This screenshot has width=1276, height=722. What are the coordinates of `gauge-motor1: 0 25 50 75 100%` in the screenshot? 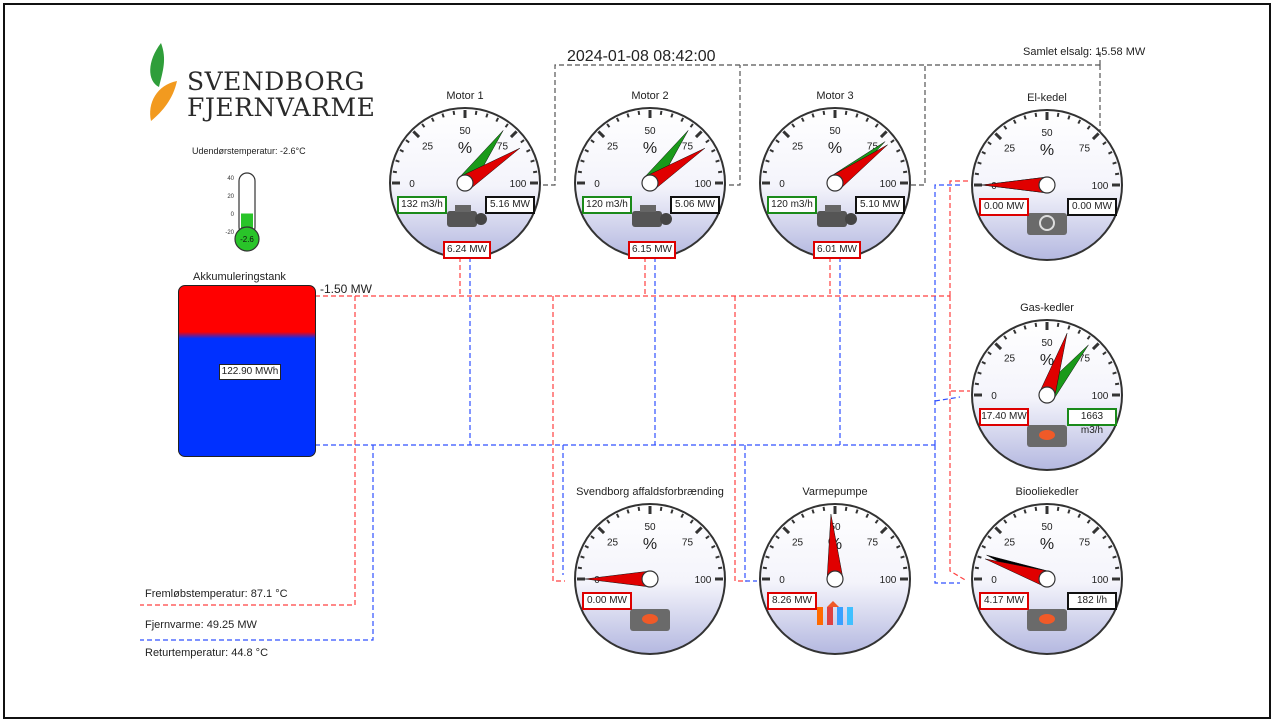 It's located at (465, 183).